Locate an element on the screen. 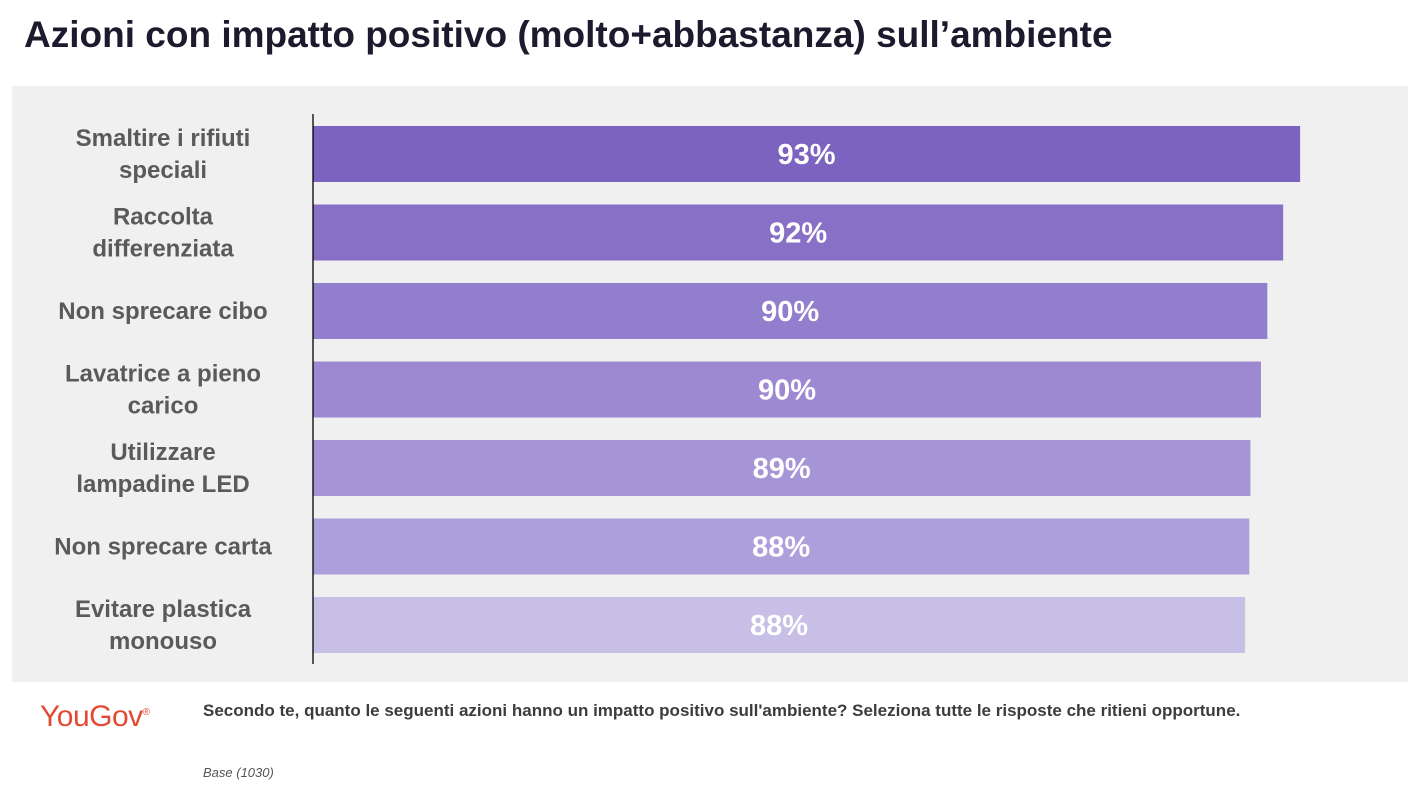 This screenshot has height=791, width=1409. yougov-logo: YouGov® is located at coordinates (95, 717).